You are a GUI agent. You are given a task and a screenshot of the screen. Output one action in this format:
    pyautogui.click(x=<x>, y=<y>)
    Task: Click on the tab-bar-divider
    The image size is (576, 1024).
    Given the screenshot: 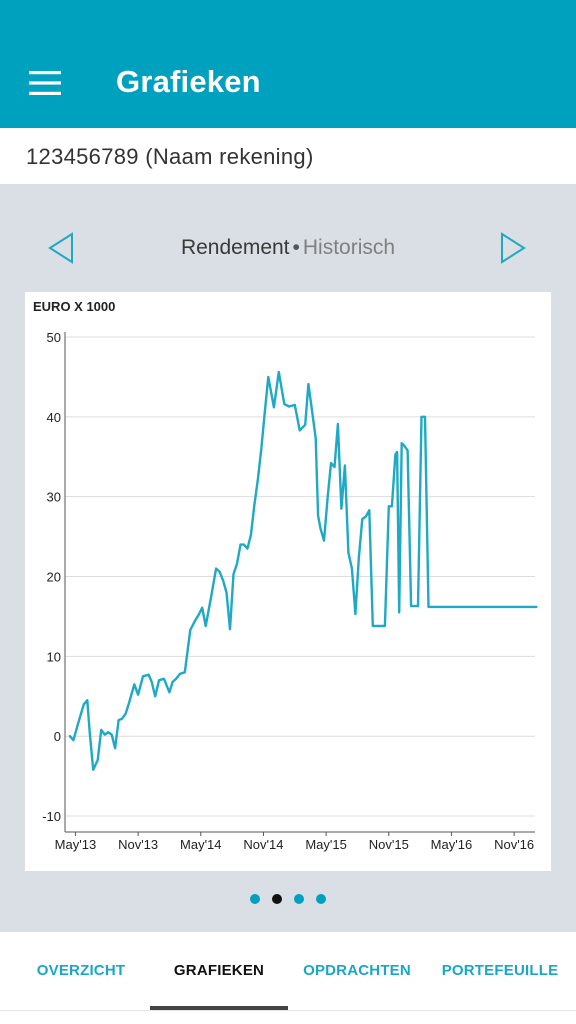 What is the action you would take?
    pyautogui.click(x=288, y=1010)
    